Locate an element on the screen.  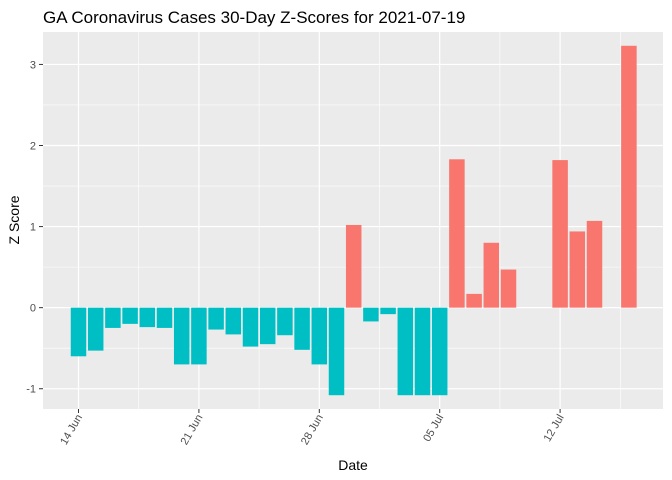
x-tick-label: 14 Jun is located at coordinates (71, 430).